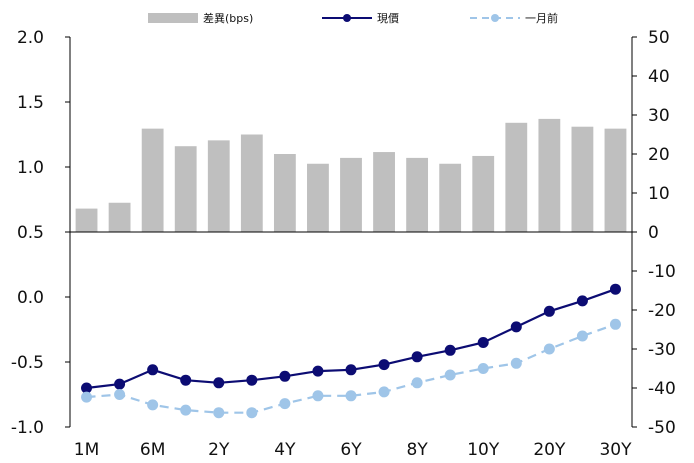 The width and height of the screenshot is (694, 463). I want to click on x-tick-label: 10Y, so click(483, 450).